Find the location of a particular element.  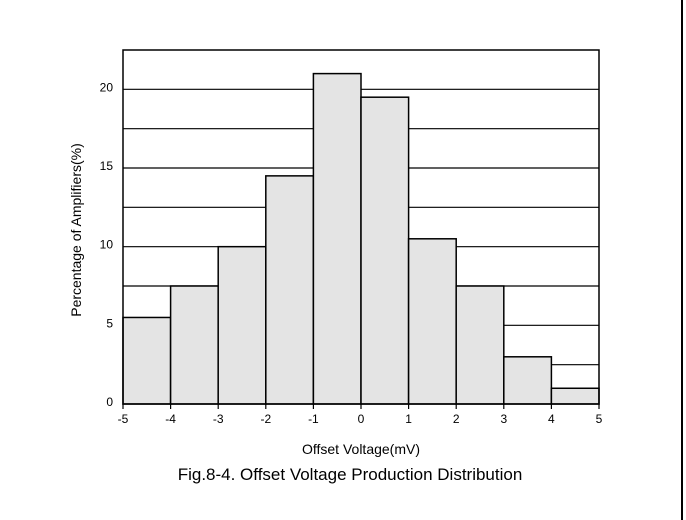

y-tick-label: 20 is located at coordinates (107, 87).